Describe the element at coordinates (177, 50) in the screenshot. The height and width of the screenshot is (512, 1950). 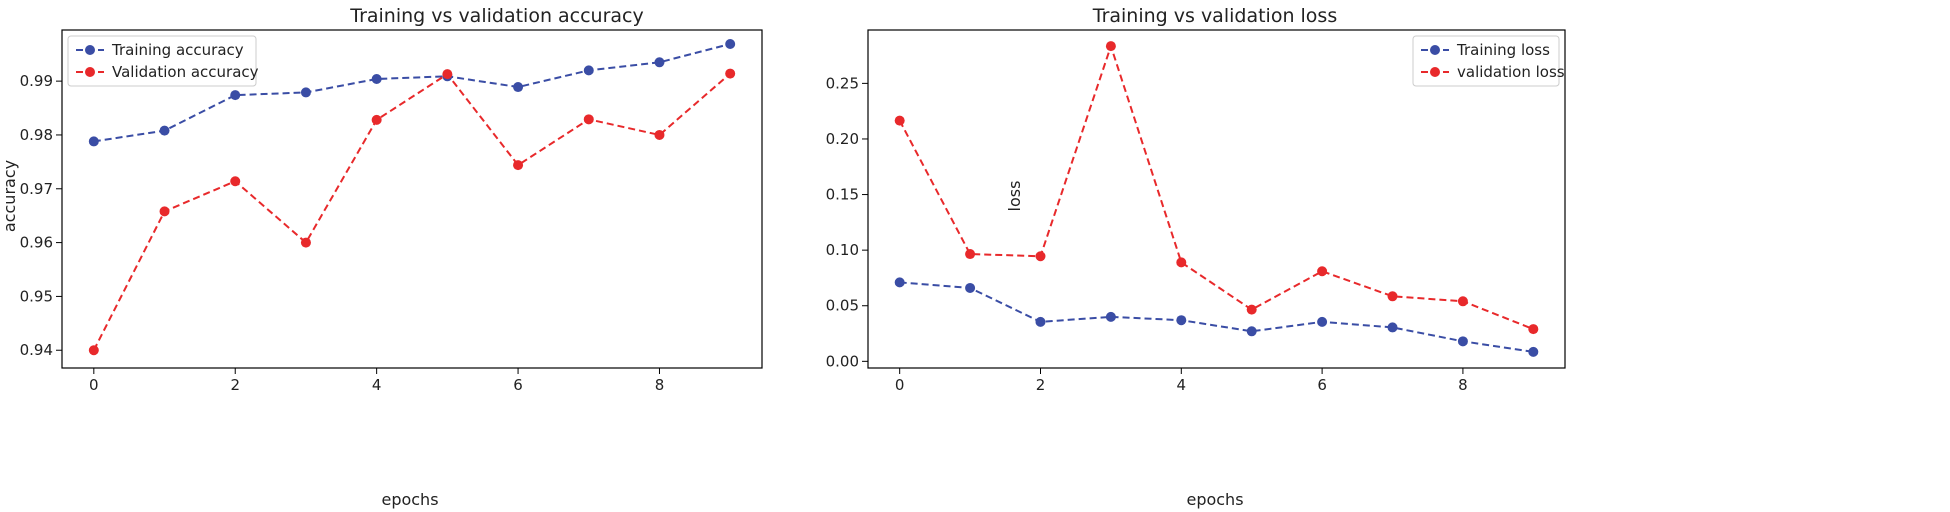
I see `accuracy-legend-label-0: Training accuracy` at that location.